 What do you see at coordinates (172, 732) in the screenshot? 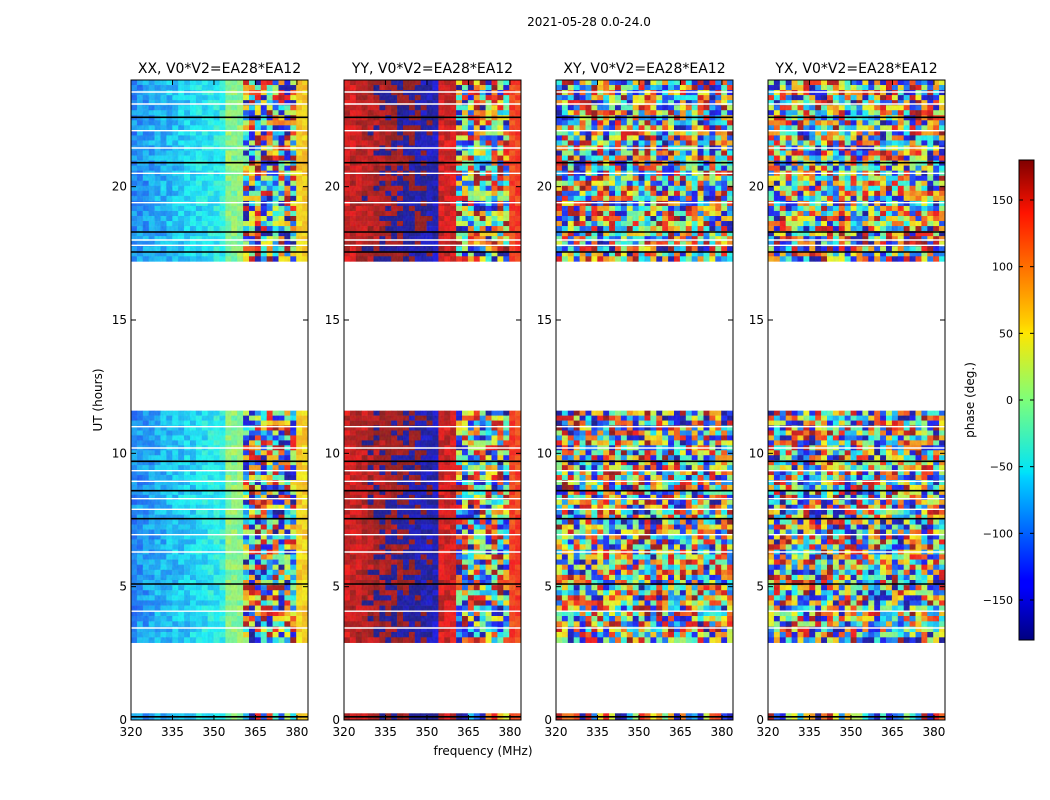
I see `x-tick-label: 335` at bounding box center [172, 732].